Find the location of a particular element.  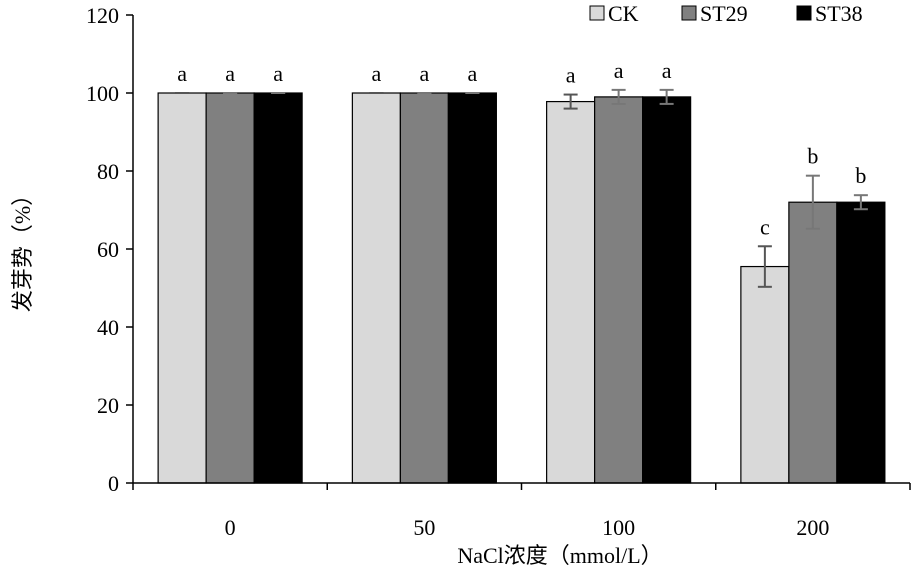

legend-label-ck: CK is located at coordinates (623, 13).